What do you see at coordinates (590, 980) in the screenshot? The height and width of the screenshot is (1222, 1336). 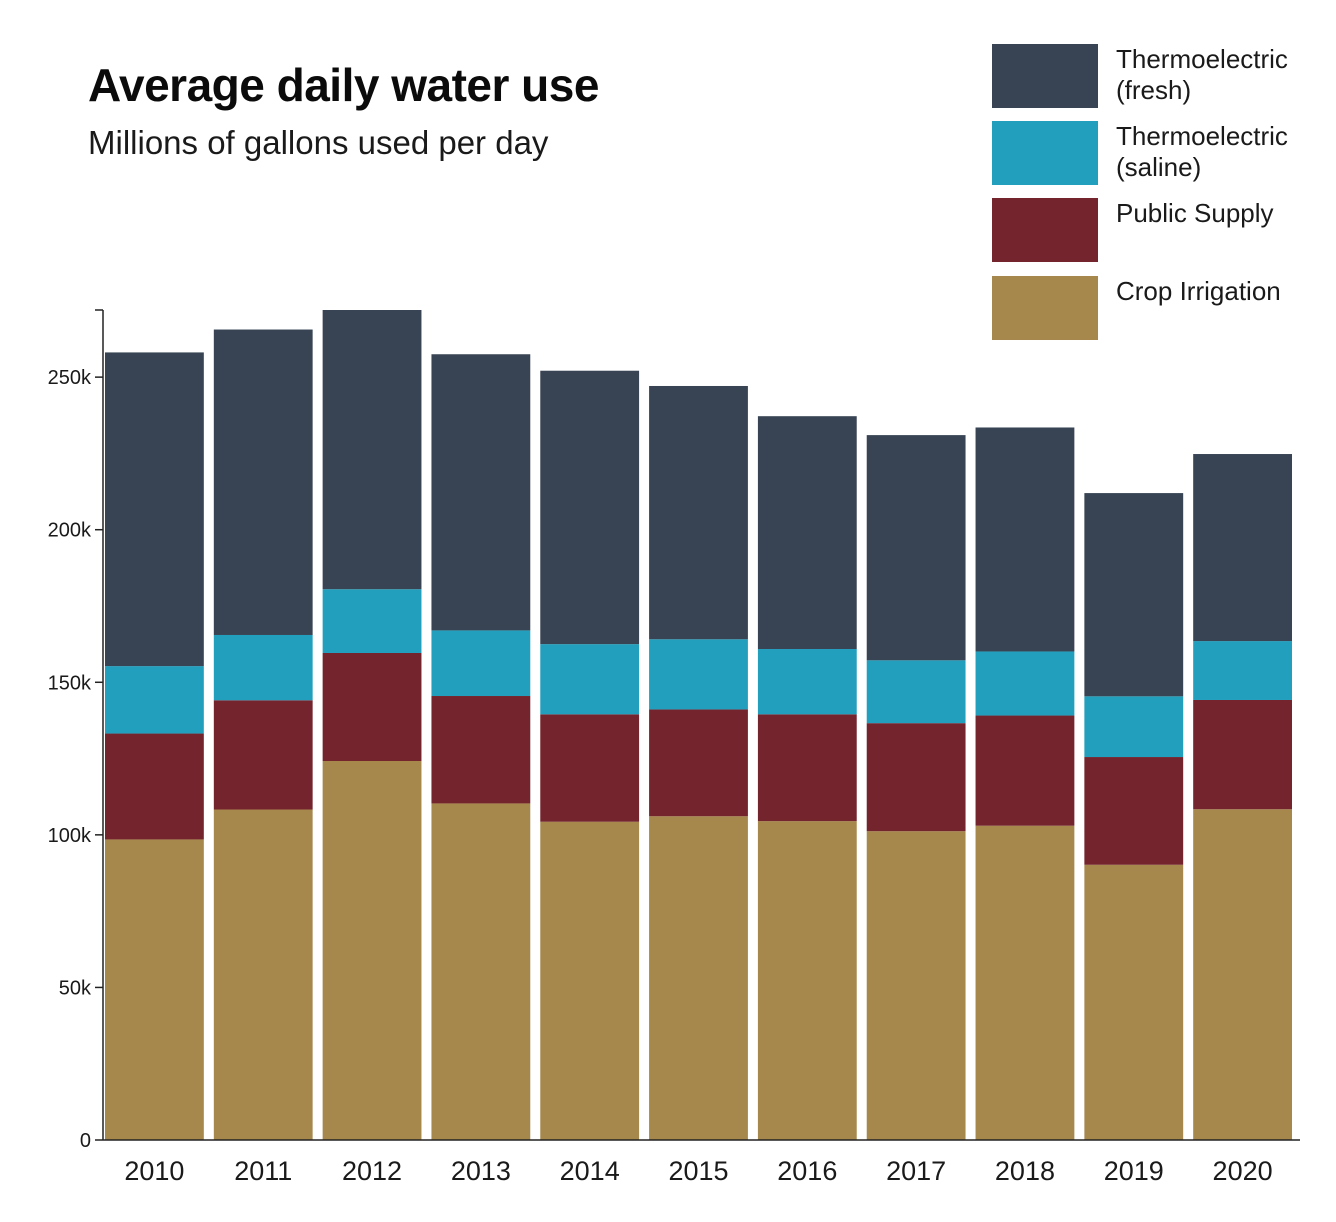 I see `bar-2014-crop-irrigation` at bounding box center [590, 980].